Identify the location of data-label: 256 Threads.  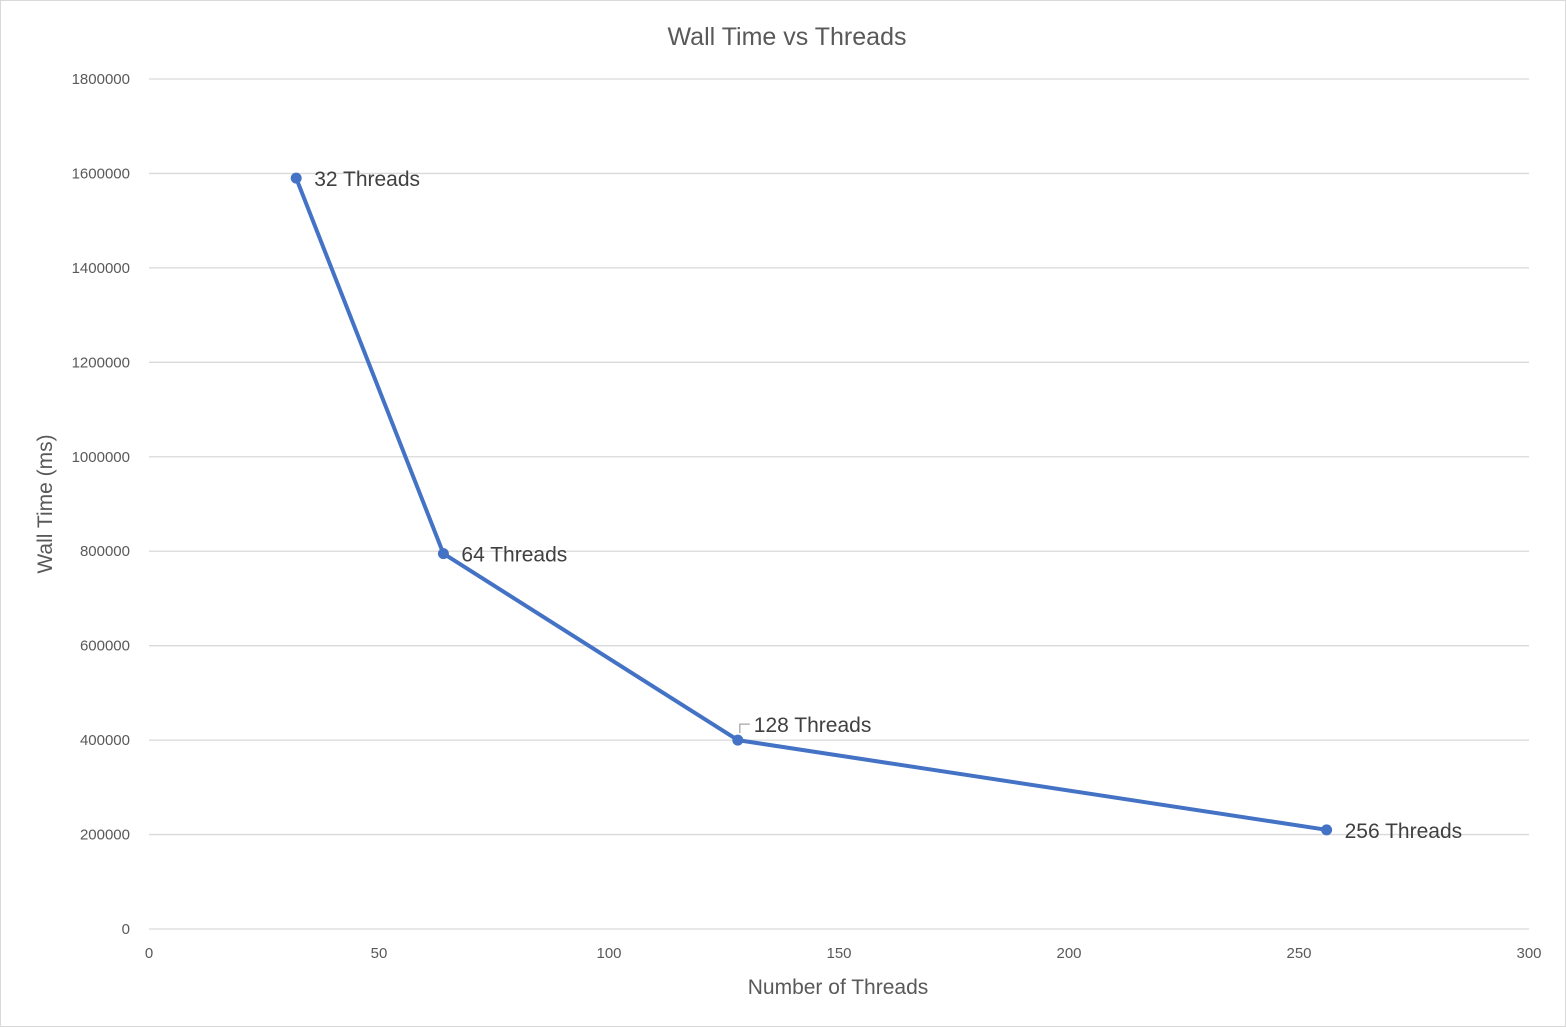
(1404, 831).